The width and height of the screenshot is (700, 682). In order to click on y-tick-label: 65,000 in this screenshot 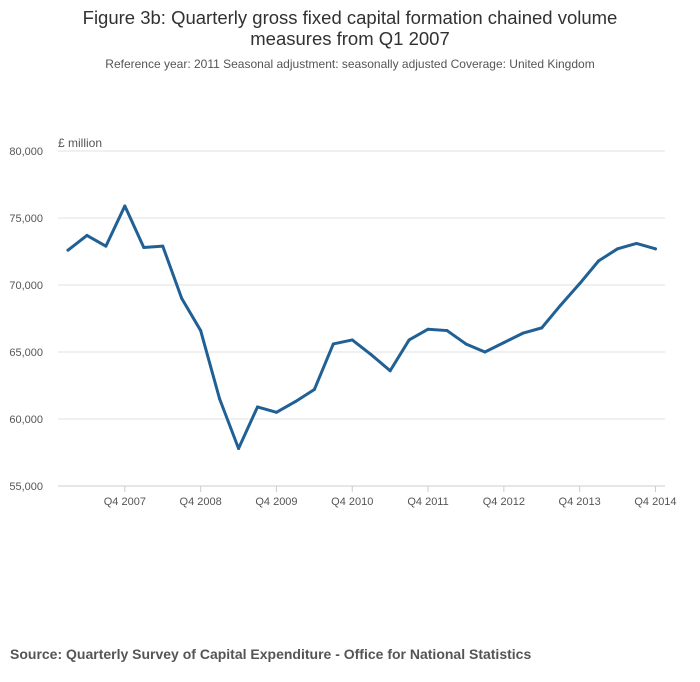, I will do `click(26, 353)`.